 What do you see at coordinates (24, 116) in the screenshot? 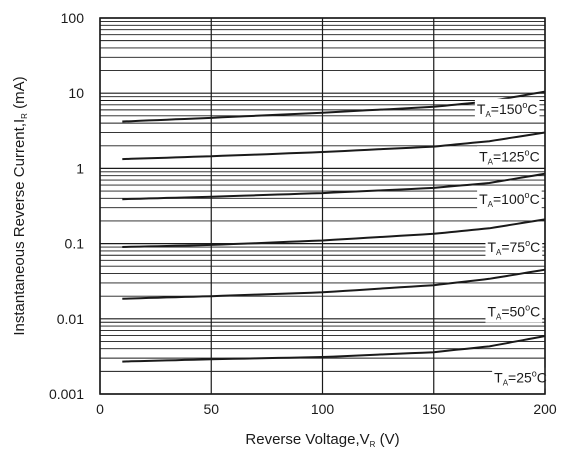
I see `y-axis-label-sub: R` at bounding box center [24, 116].